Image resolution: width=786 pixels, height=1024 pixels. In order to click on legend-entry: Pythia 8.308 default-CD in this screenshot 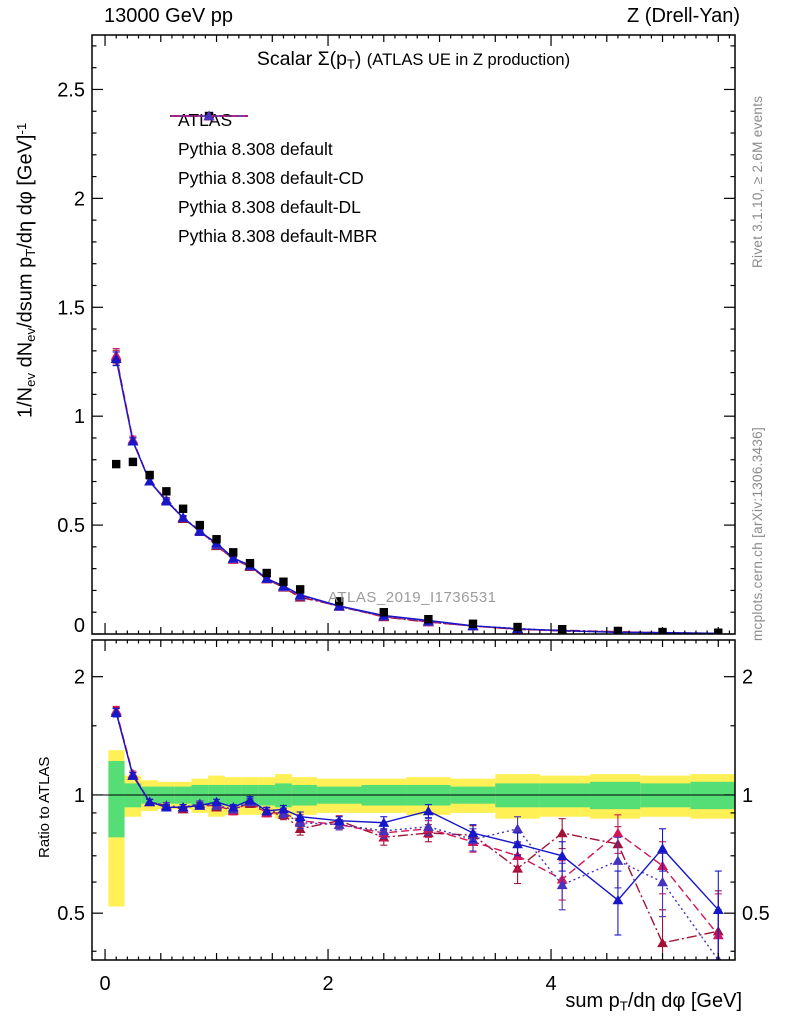, I will do `click(272, 151)`.